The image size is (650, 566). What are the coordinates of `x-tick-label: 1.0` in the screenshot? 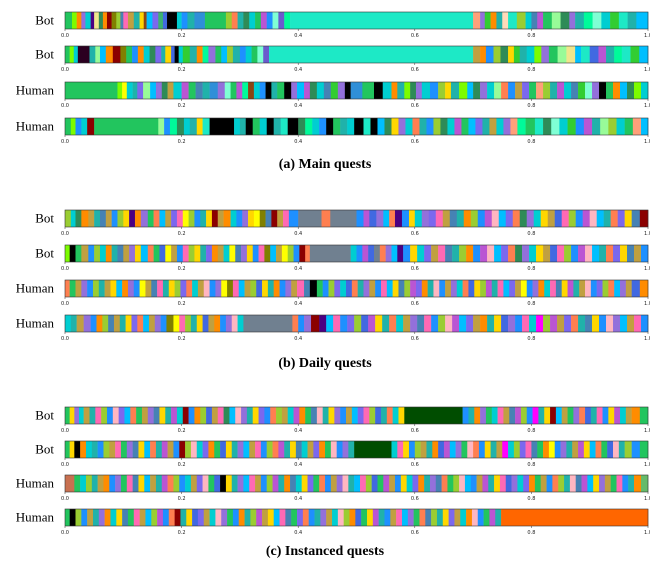 It's located at (647, 431).